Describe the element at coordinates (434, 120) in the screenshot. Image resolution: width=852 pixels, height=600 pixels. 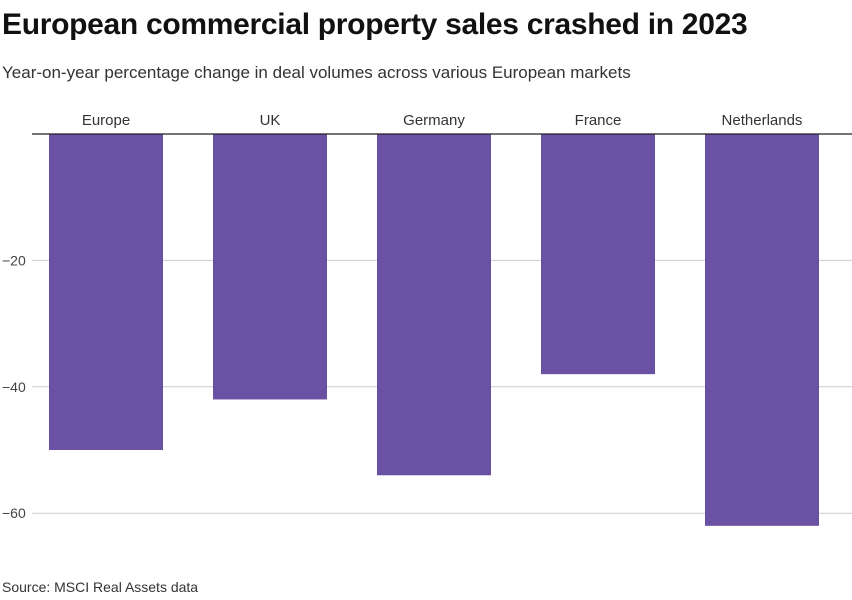
I see `category-label: Germany` at that location.